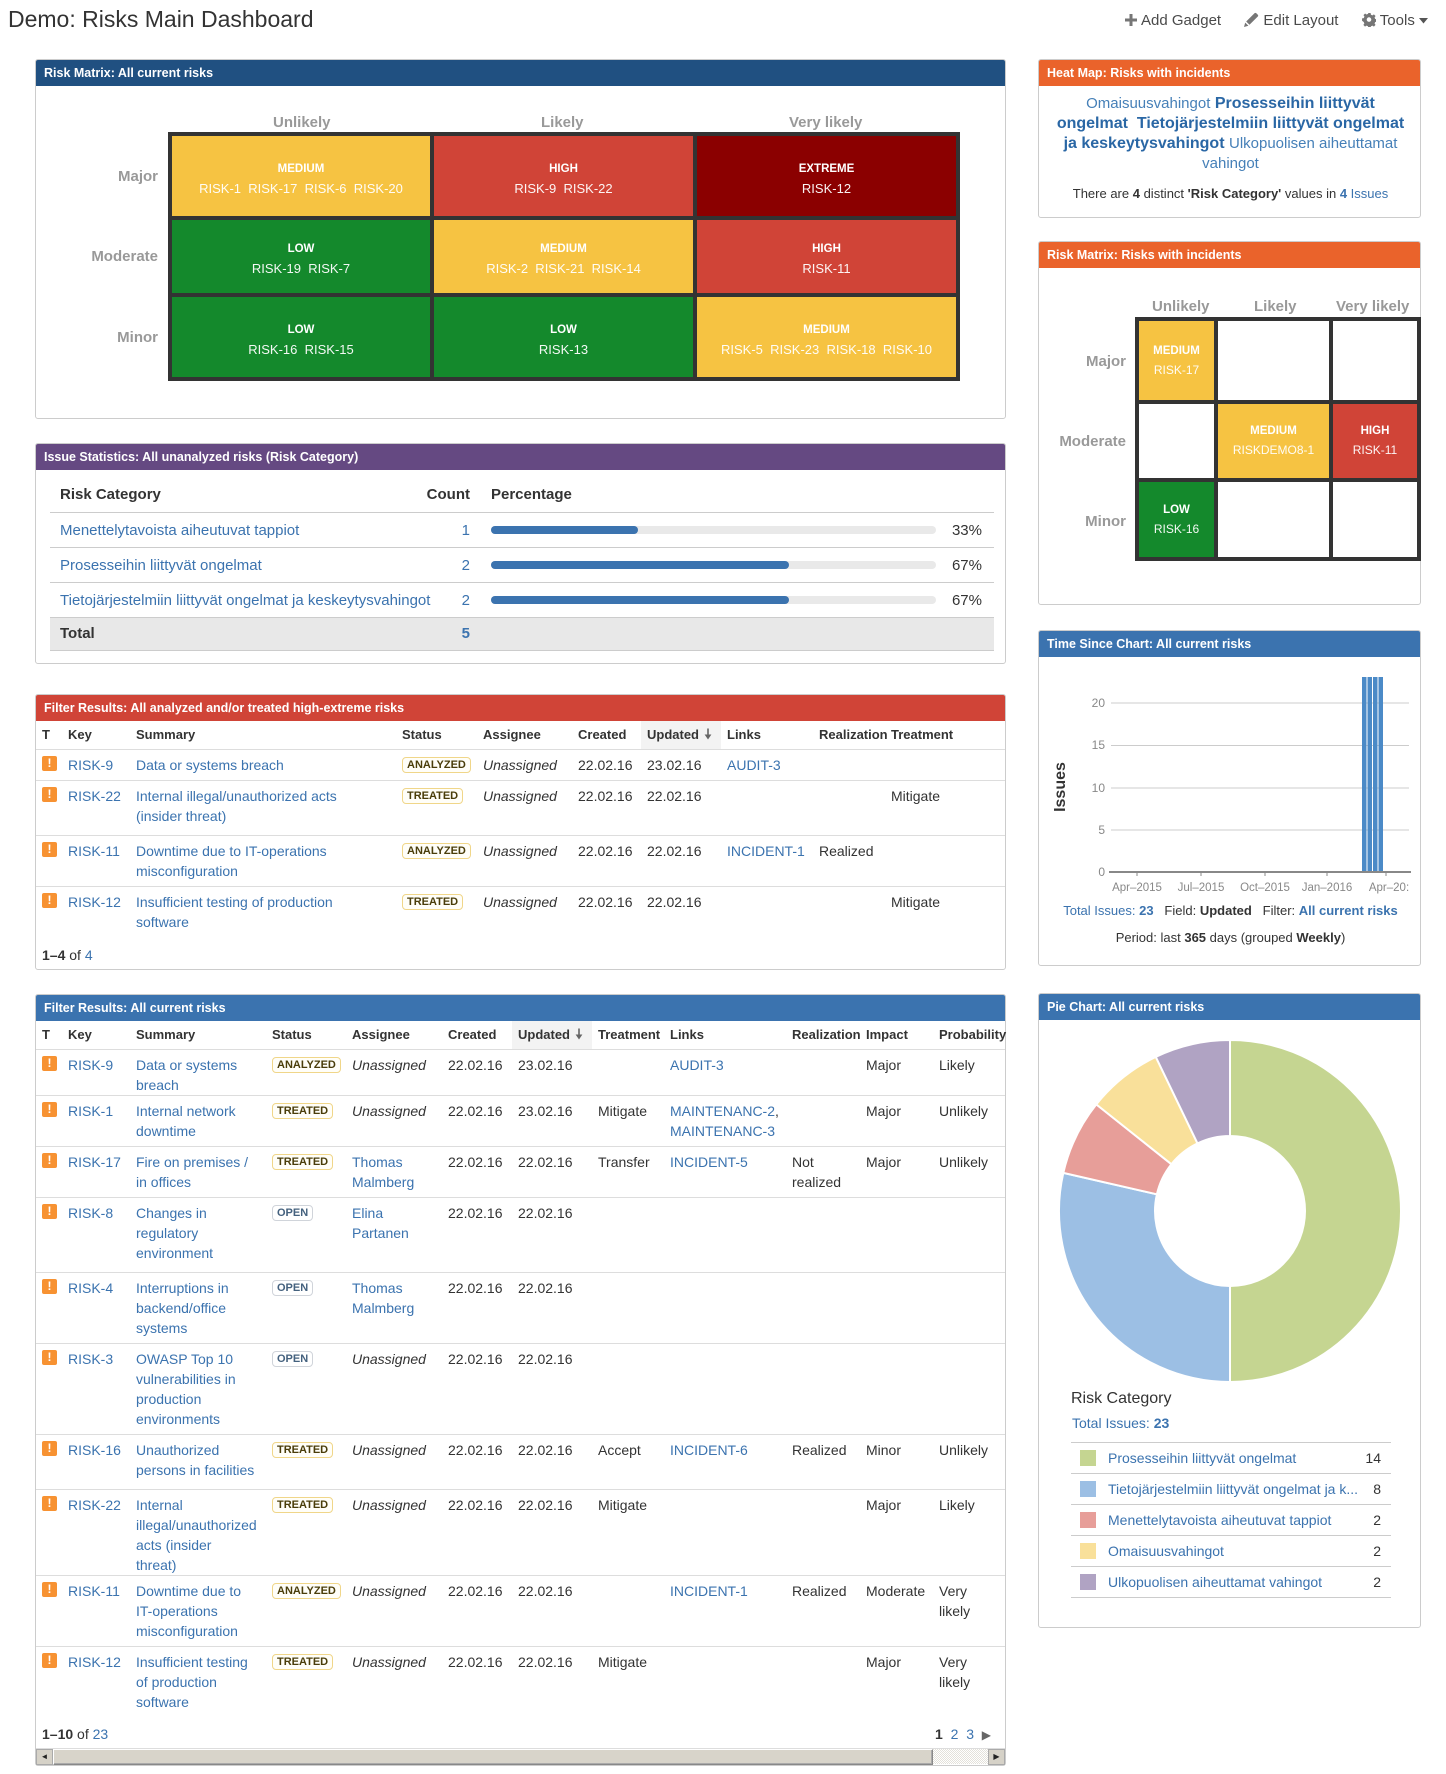 This screenshot has width=1446, height=1774. Describe the element at coordinates (1101, 872) in the screenshot. I see `svg-text: 0` at that location.